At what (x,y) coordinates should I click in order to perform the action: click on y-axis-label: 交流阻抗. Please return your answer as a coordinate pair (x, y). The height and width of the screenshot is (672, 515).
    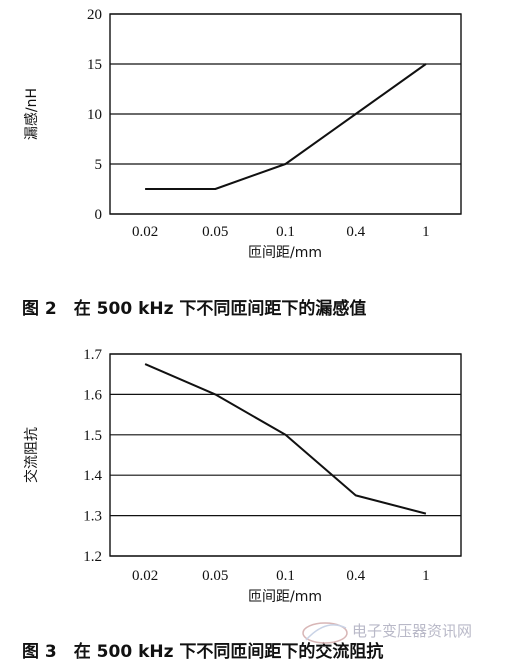
    Looking at the image, I should click on (31, 455).